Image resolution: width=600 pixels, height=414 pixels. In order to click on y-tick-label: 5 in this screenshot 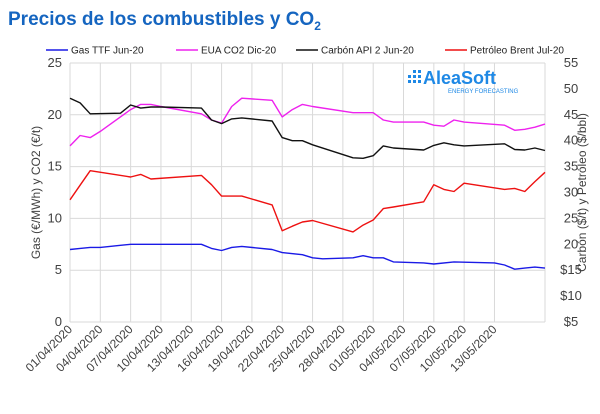, I will do `click(58, 269)`.